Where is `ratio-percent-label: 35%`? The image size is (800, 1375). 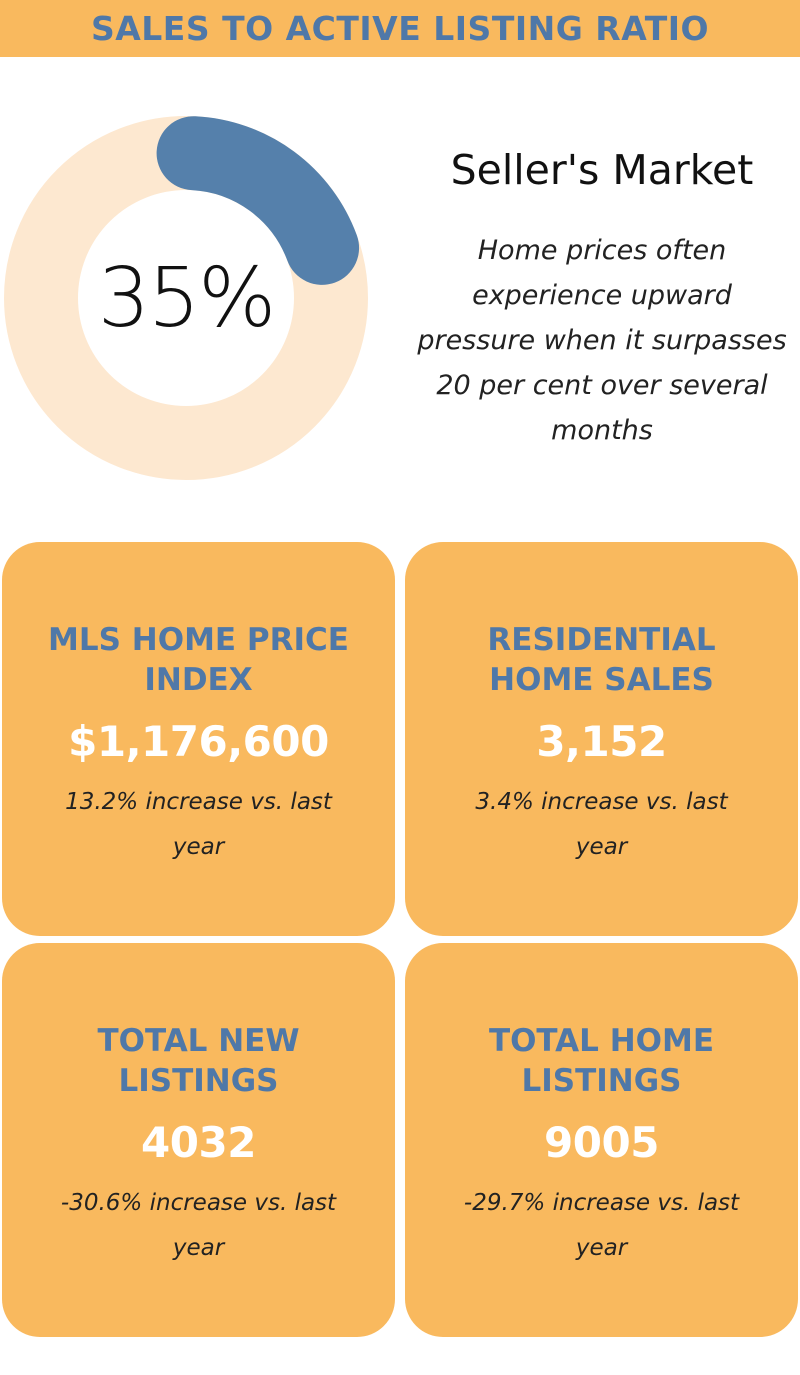 ratio-percent-label: 35% is located at coordinates (186, 298).